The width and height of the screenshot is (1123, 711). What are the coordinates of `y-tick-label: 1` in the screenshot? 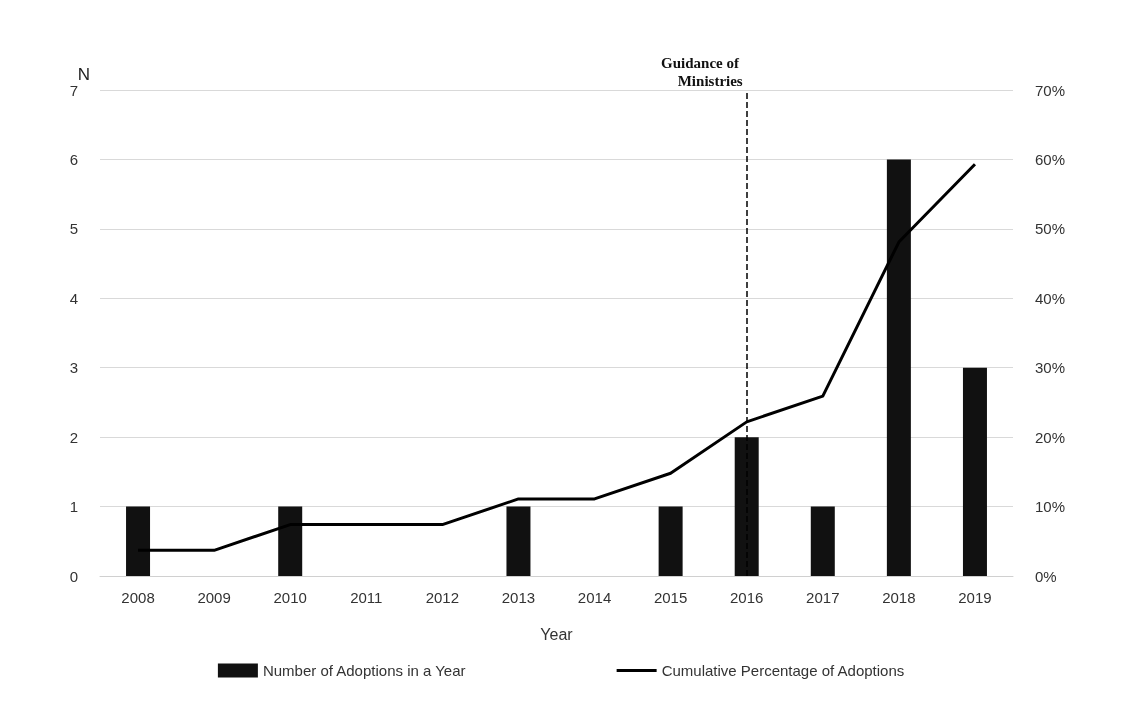 It's located at (73, 507).